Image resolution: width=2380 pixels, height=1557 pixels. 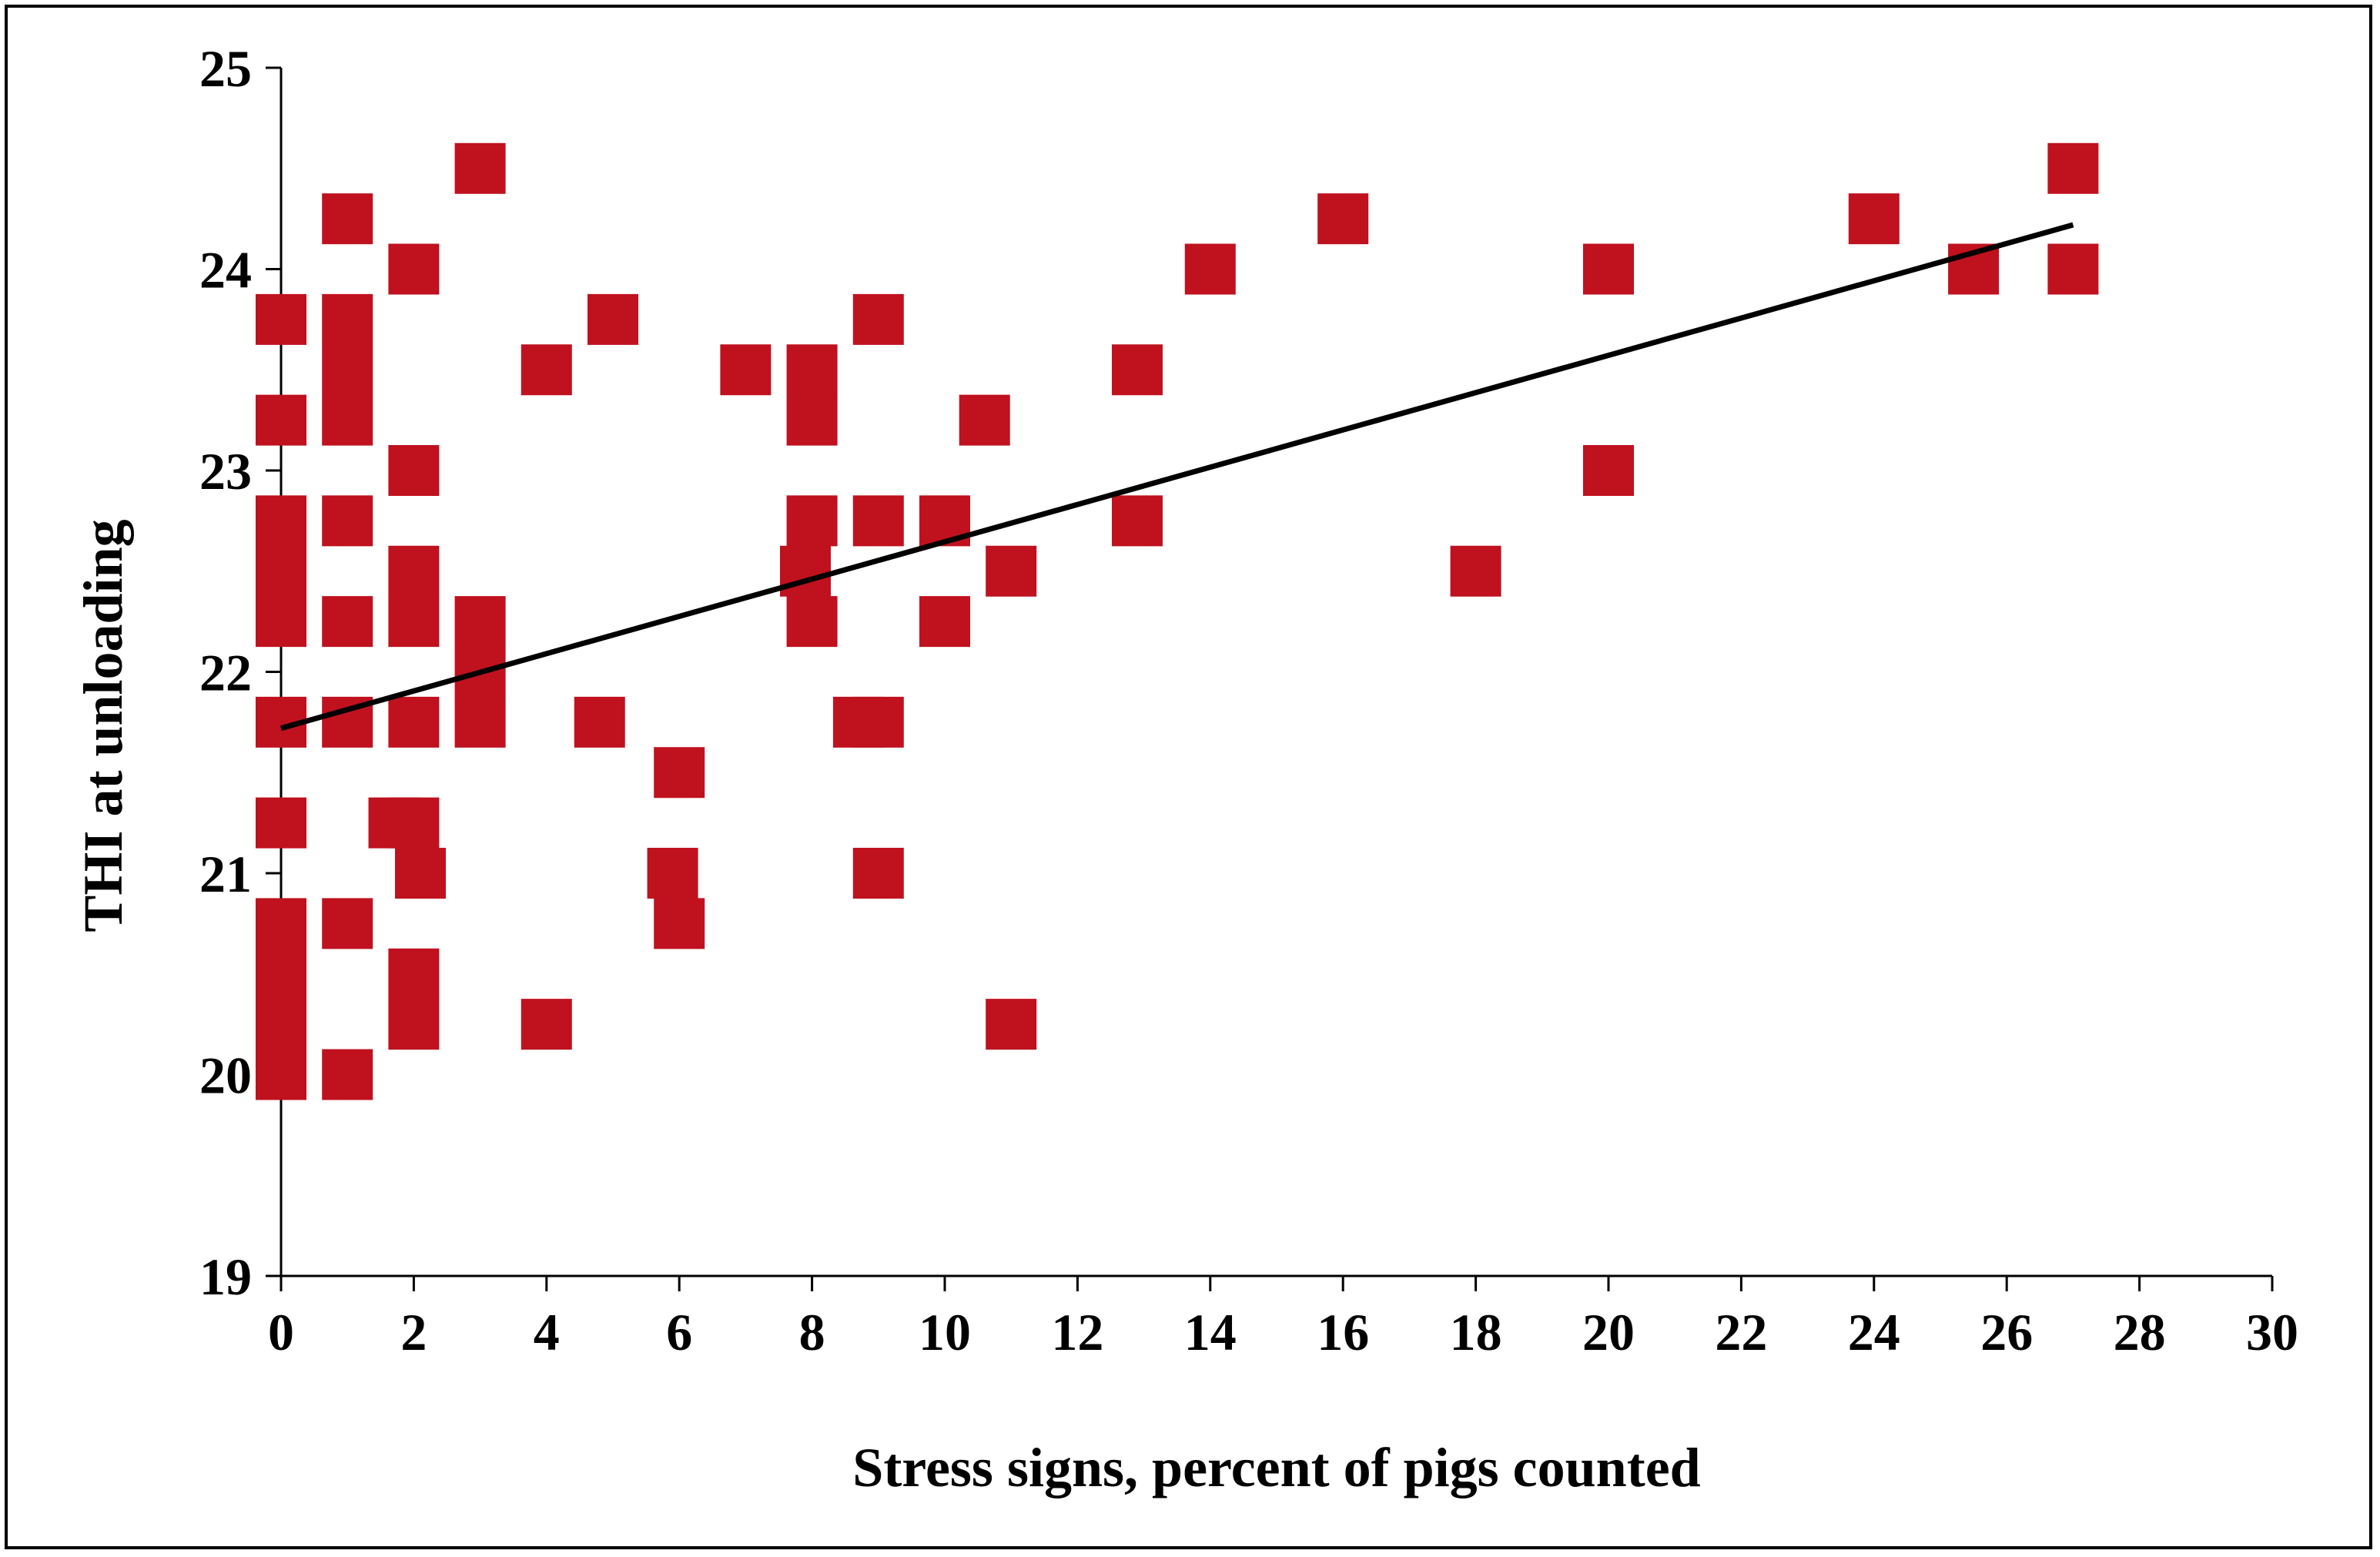 I want to click on y-tick-label: 24, so click(x=225, y=270).